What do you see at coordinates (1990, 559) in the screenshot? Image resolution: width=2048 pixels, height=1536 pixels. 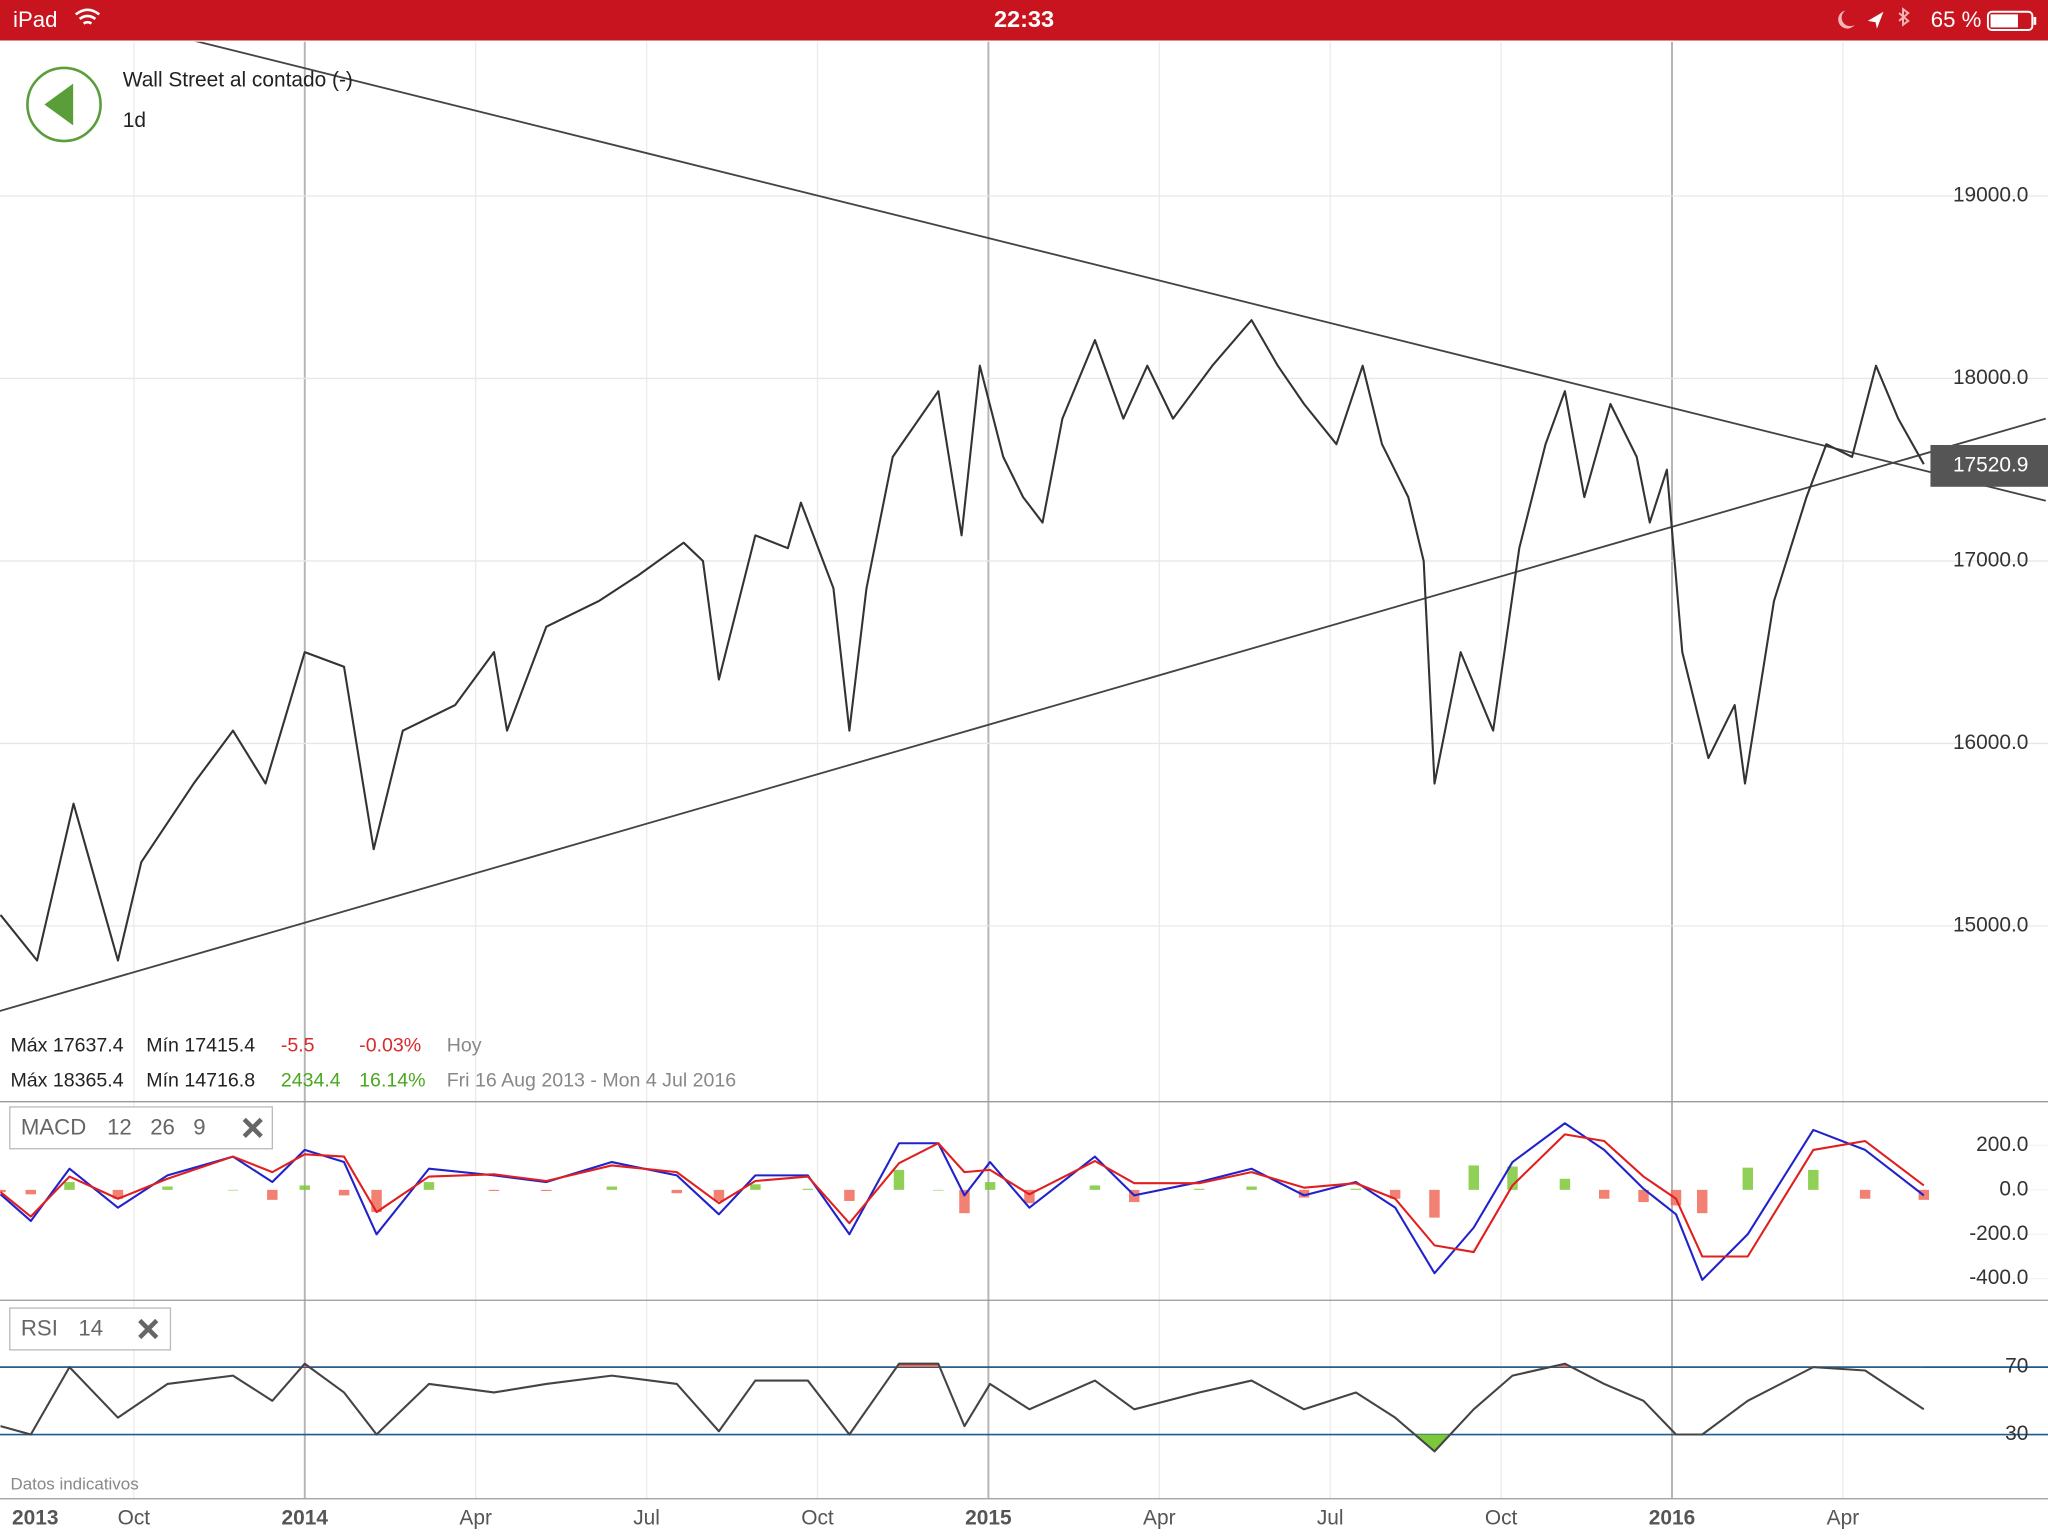 I see `y-tick-label: 17000.0` at bounding box center [1990, 559].